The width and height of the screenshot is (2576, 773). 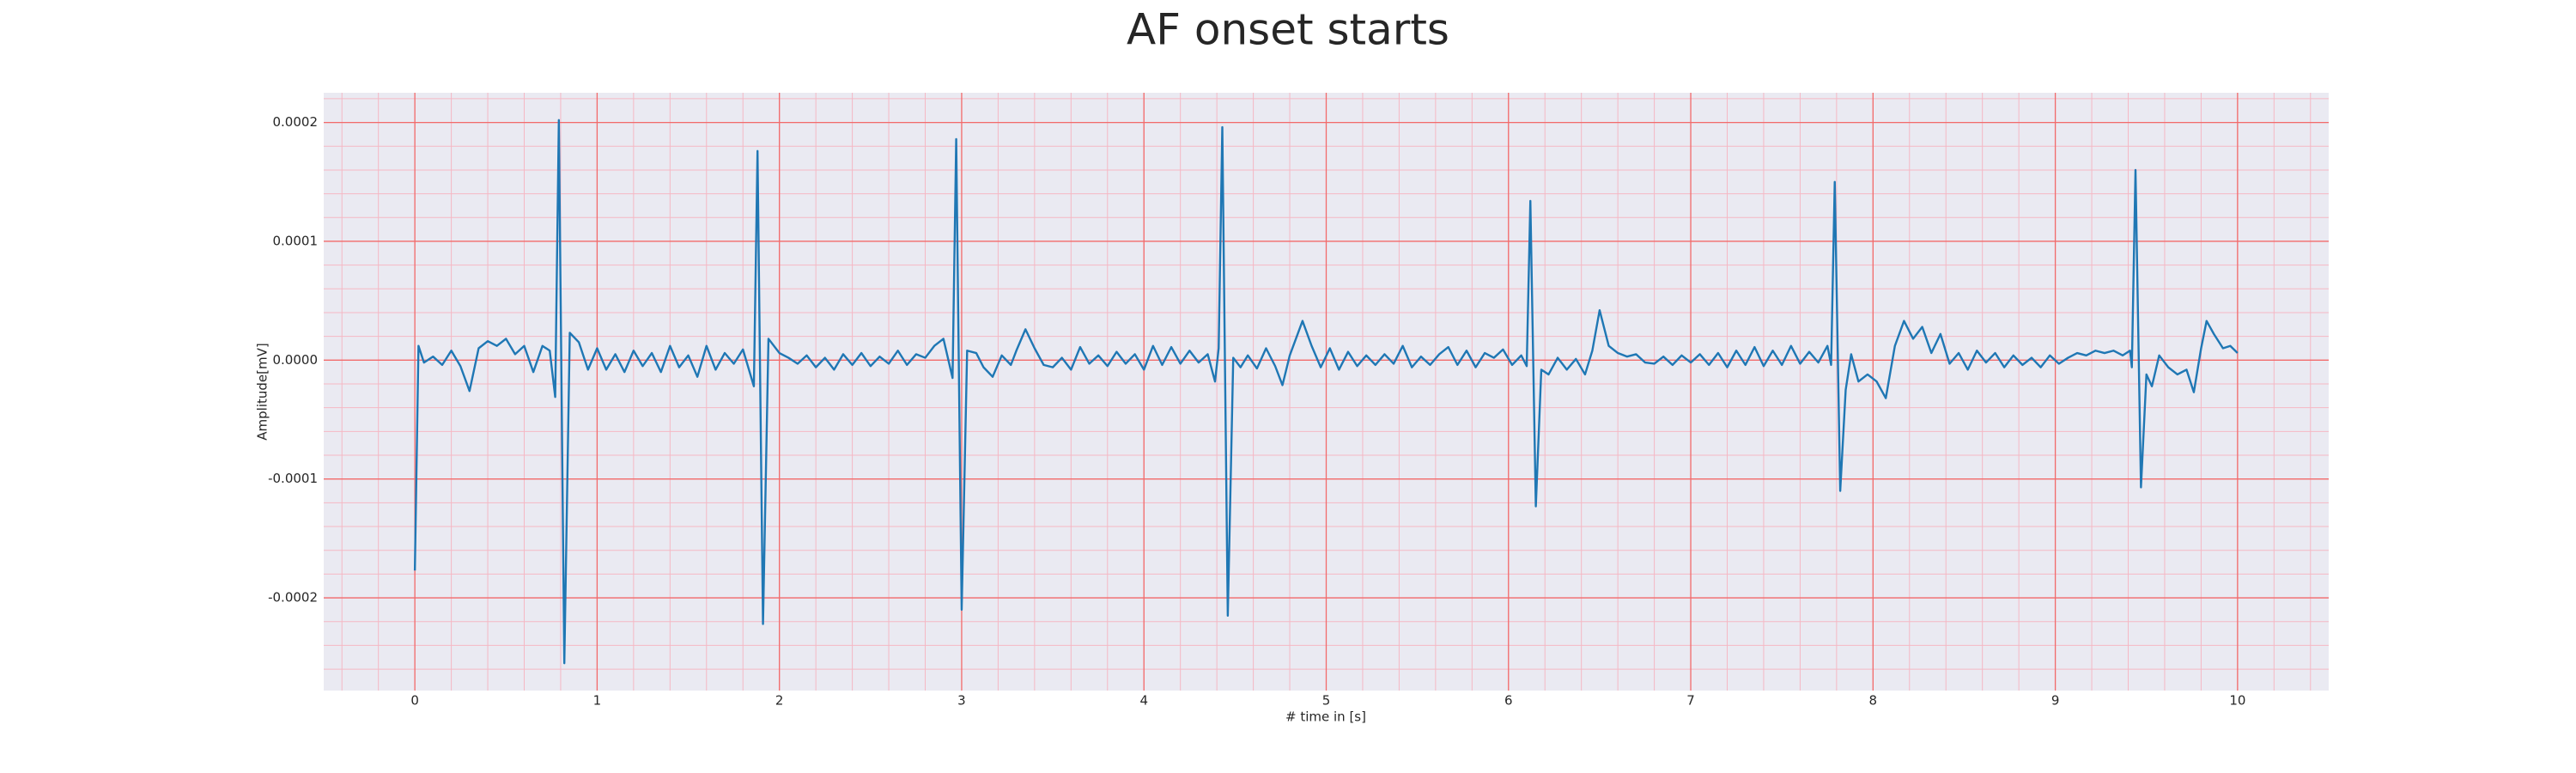 What do you see at coordinates (962, 701) in the screenshot?
I see `x-tick-label: 3` at bounding box center [962, 701].